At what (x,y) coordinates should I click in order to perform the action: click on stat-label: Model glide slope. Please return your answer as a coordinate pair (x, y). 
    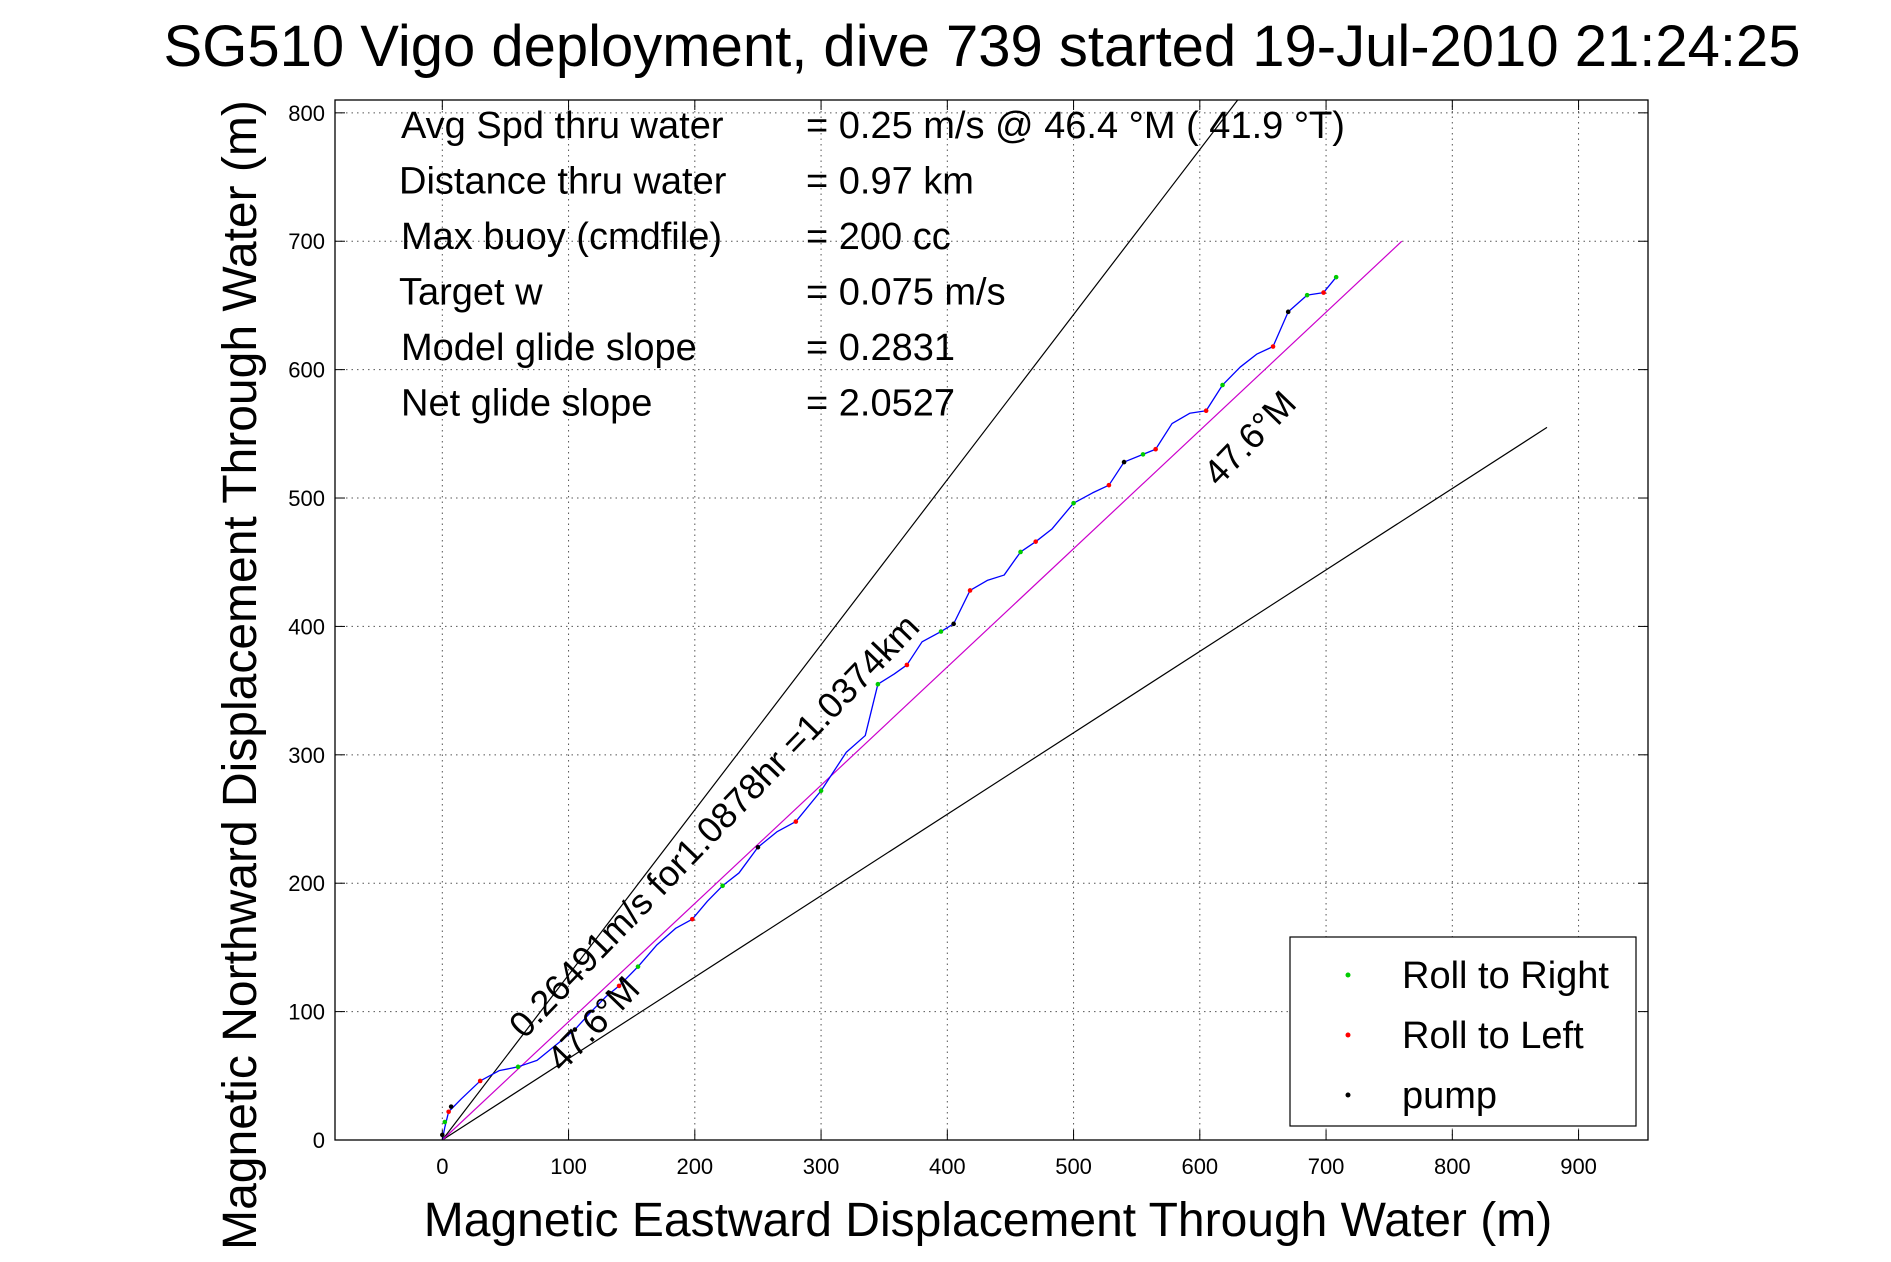
    Looking at the image, I should click on (549, 348).